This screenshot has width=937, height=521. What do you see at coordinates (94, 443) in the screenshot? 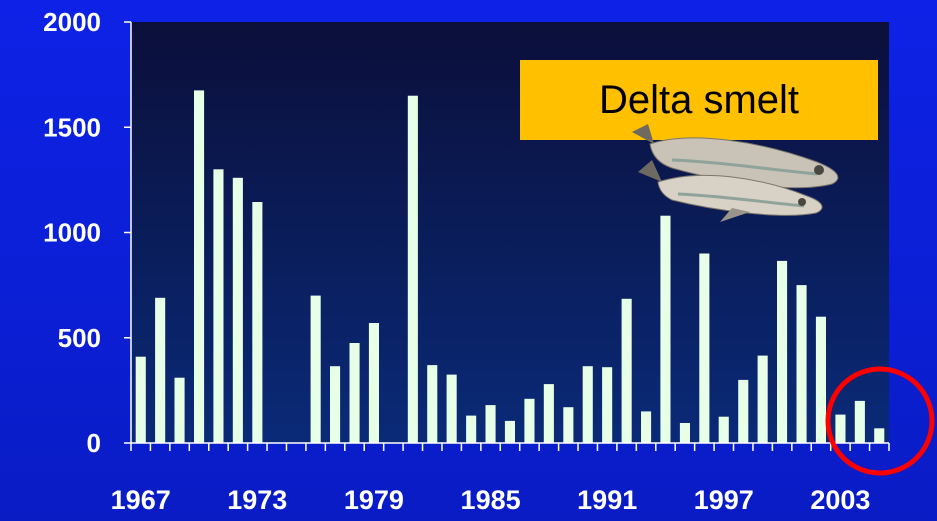
I see `y-tick-label: 0` at bounding box center [94, 443].